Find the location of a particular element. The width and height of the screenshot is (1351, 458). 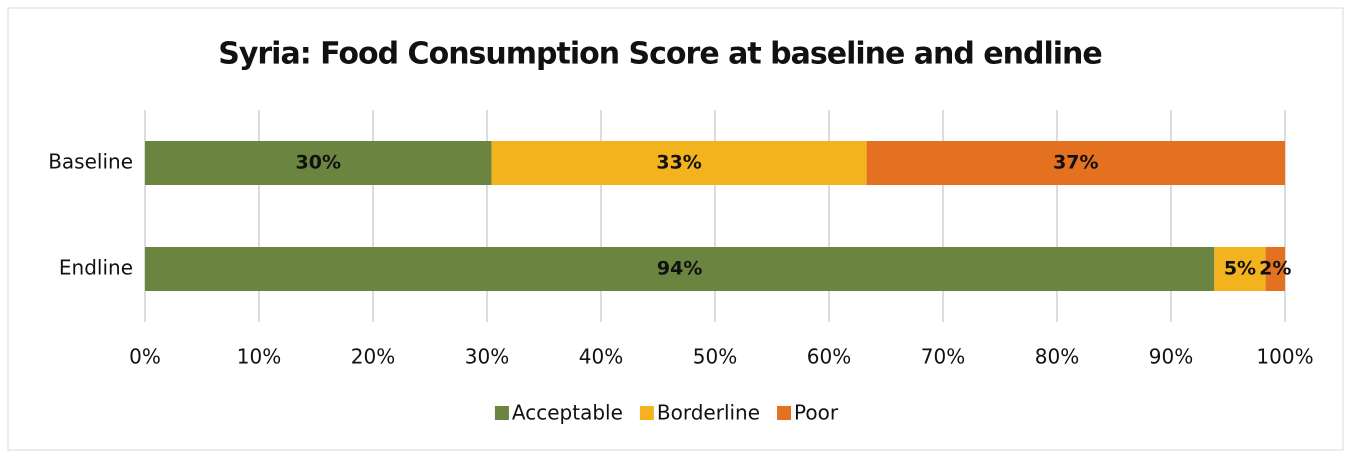

x-tick-label: 100% is located at coordinates (1284, 357).